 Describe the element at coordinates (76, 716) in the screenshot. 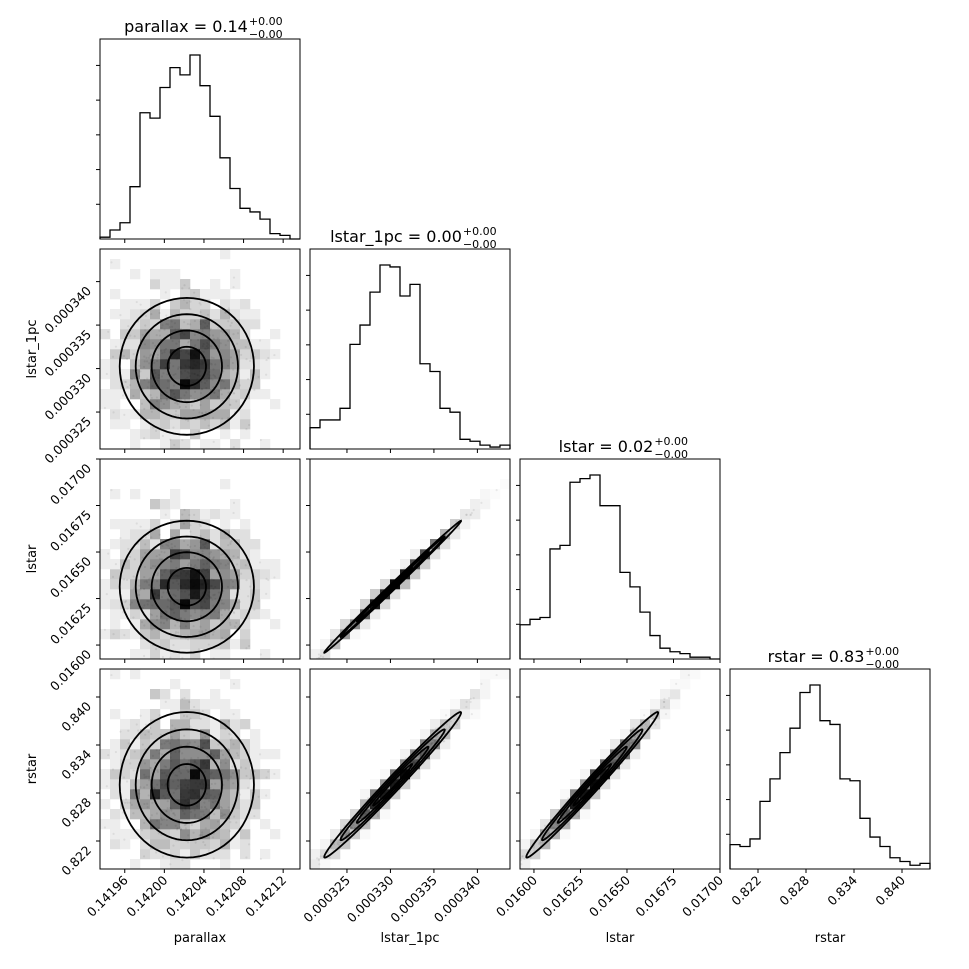

I see `y-tick-label: 0.840` at that location.